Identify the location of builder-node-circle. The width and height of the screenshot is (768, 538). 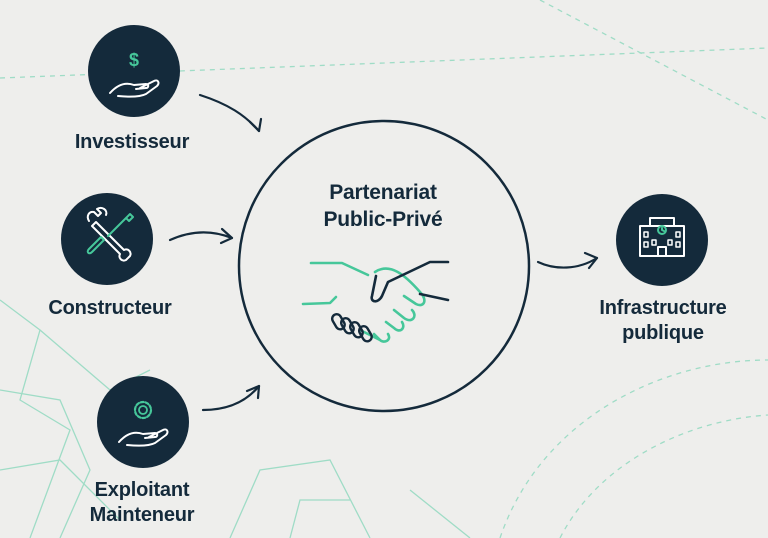
(107, 239).